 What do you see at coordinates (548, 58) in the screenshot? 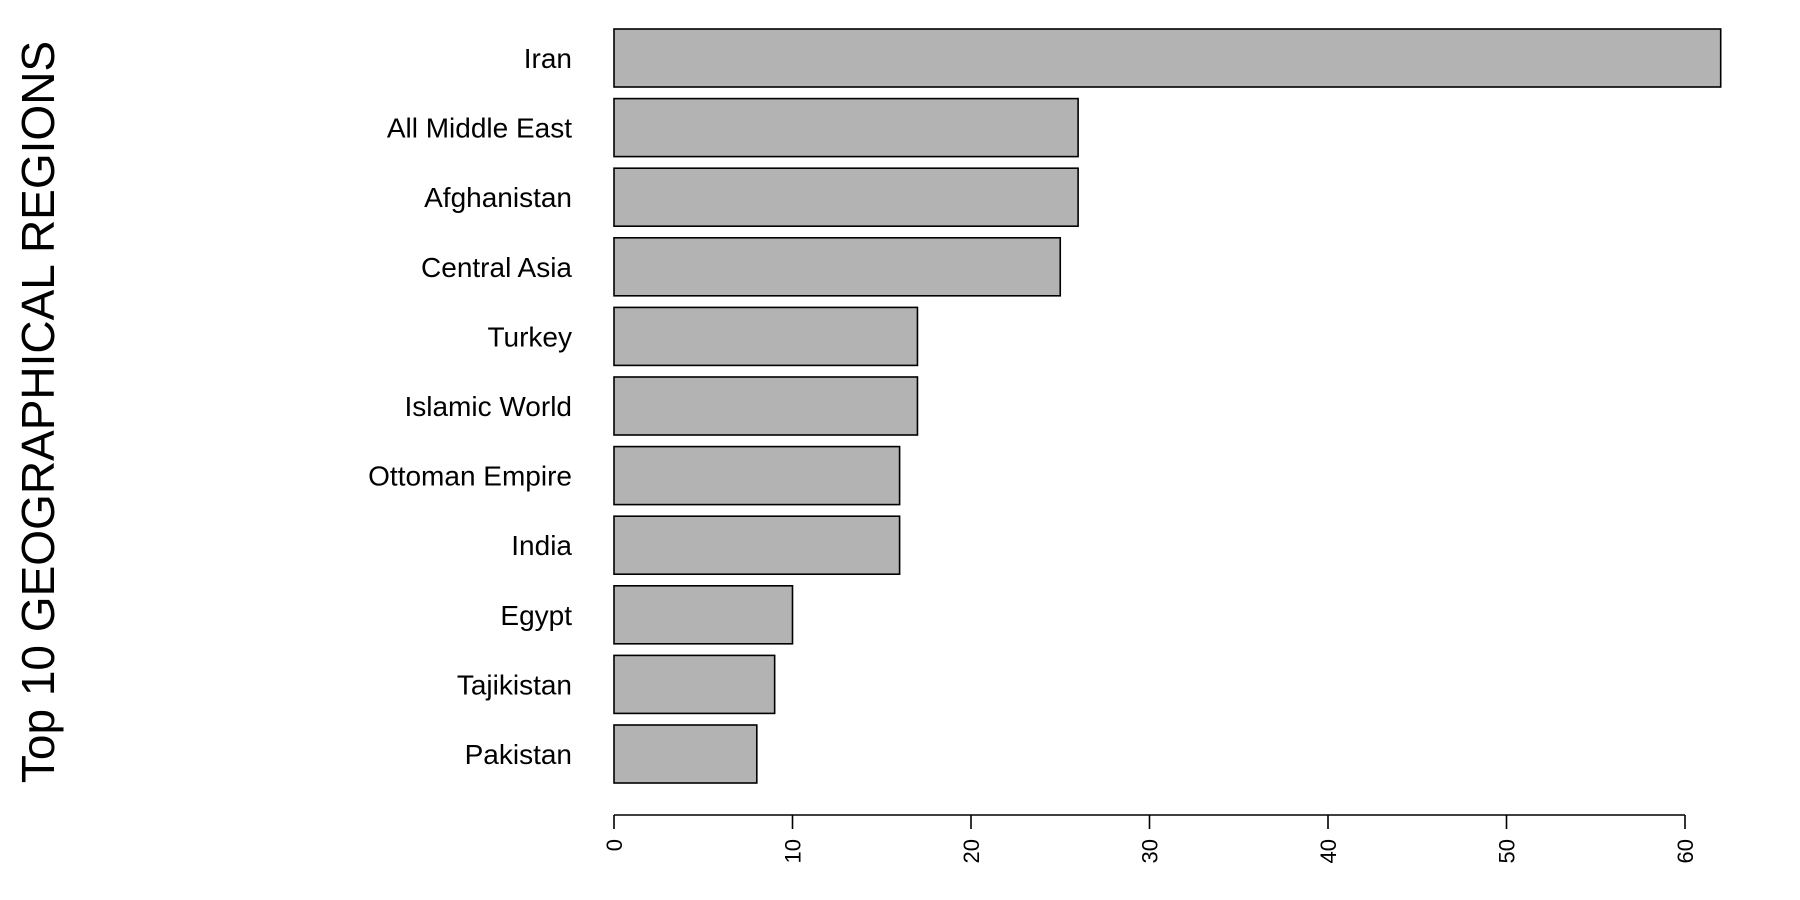
I see `category-label: Iran` at bounding box center [548, 58].